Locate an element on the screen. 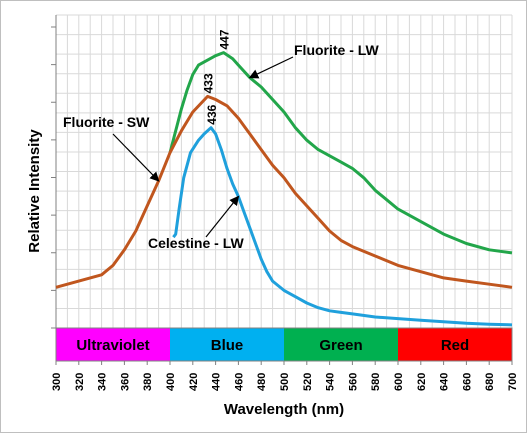  annotation-label: Fluorite - LW is located at coordinates (337, 50).